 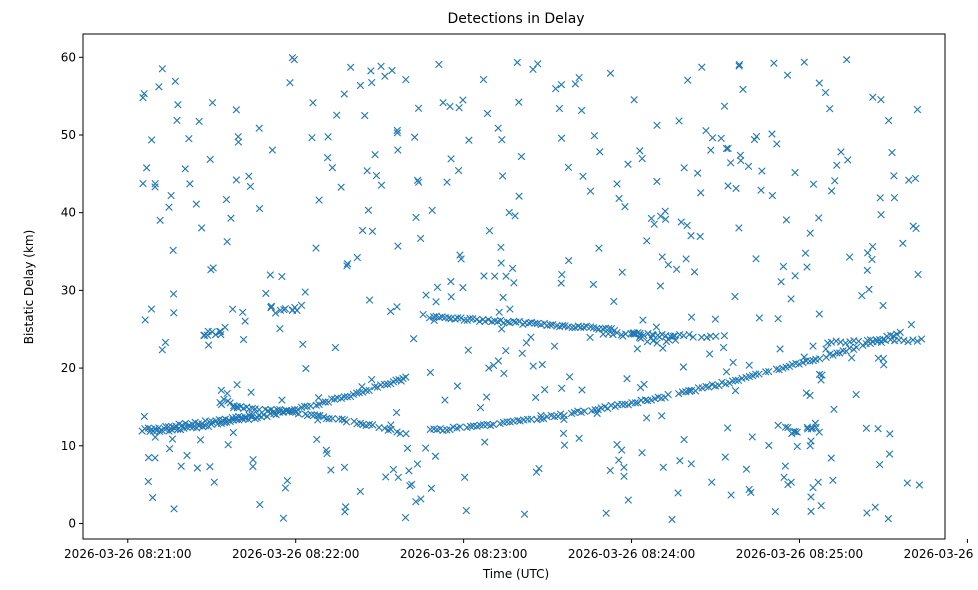 I want to click on y-tick-label: 30, so click(x=68, y=290).